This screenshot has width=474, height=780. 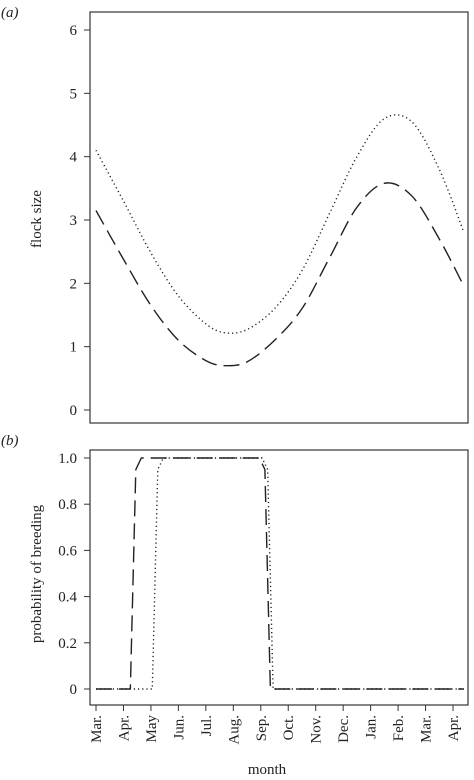 What do you see at coordinates (372, 727) in the screenshot?
I see `panel-b-x-tick-label: Jan.` at bounding box center [372, 727].